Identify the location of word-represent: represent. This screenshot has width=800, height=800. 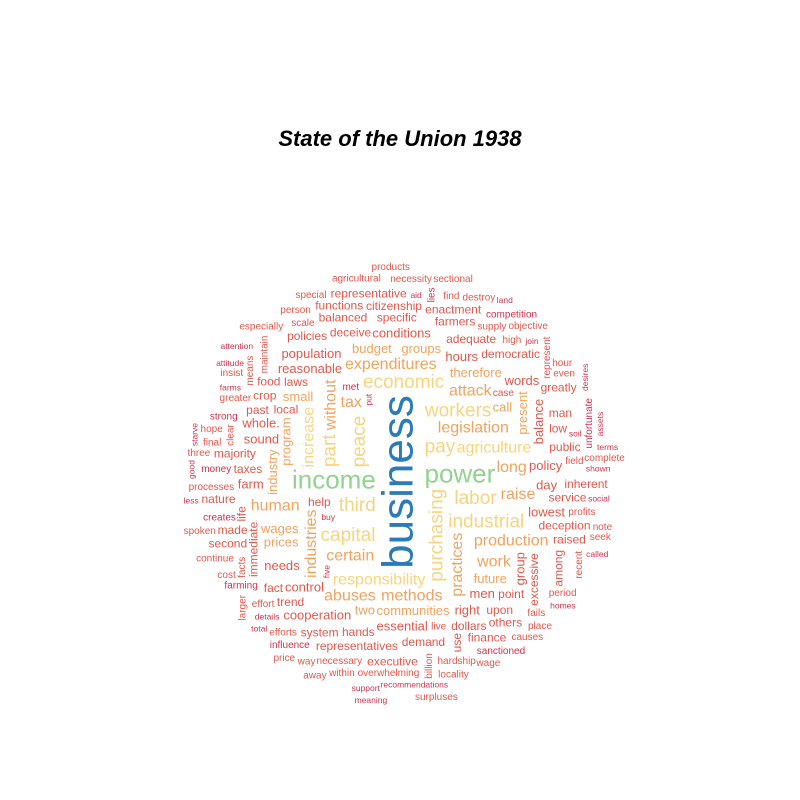
(547, 357).